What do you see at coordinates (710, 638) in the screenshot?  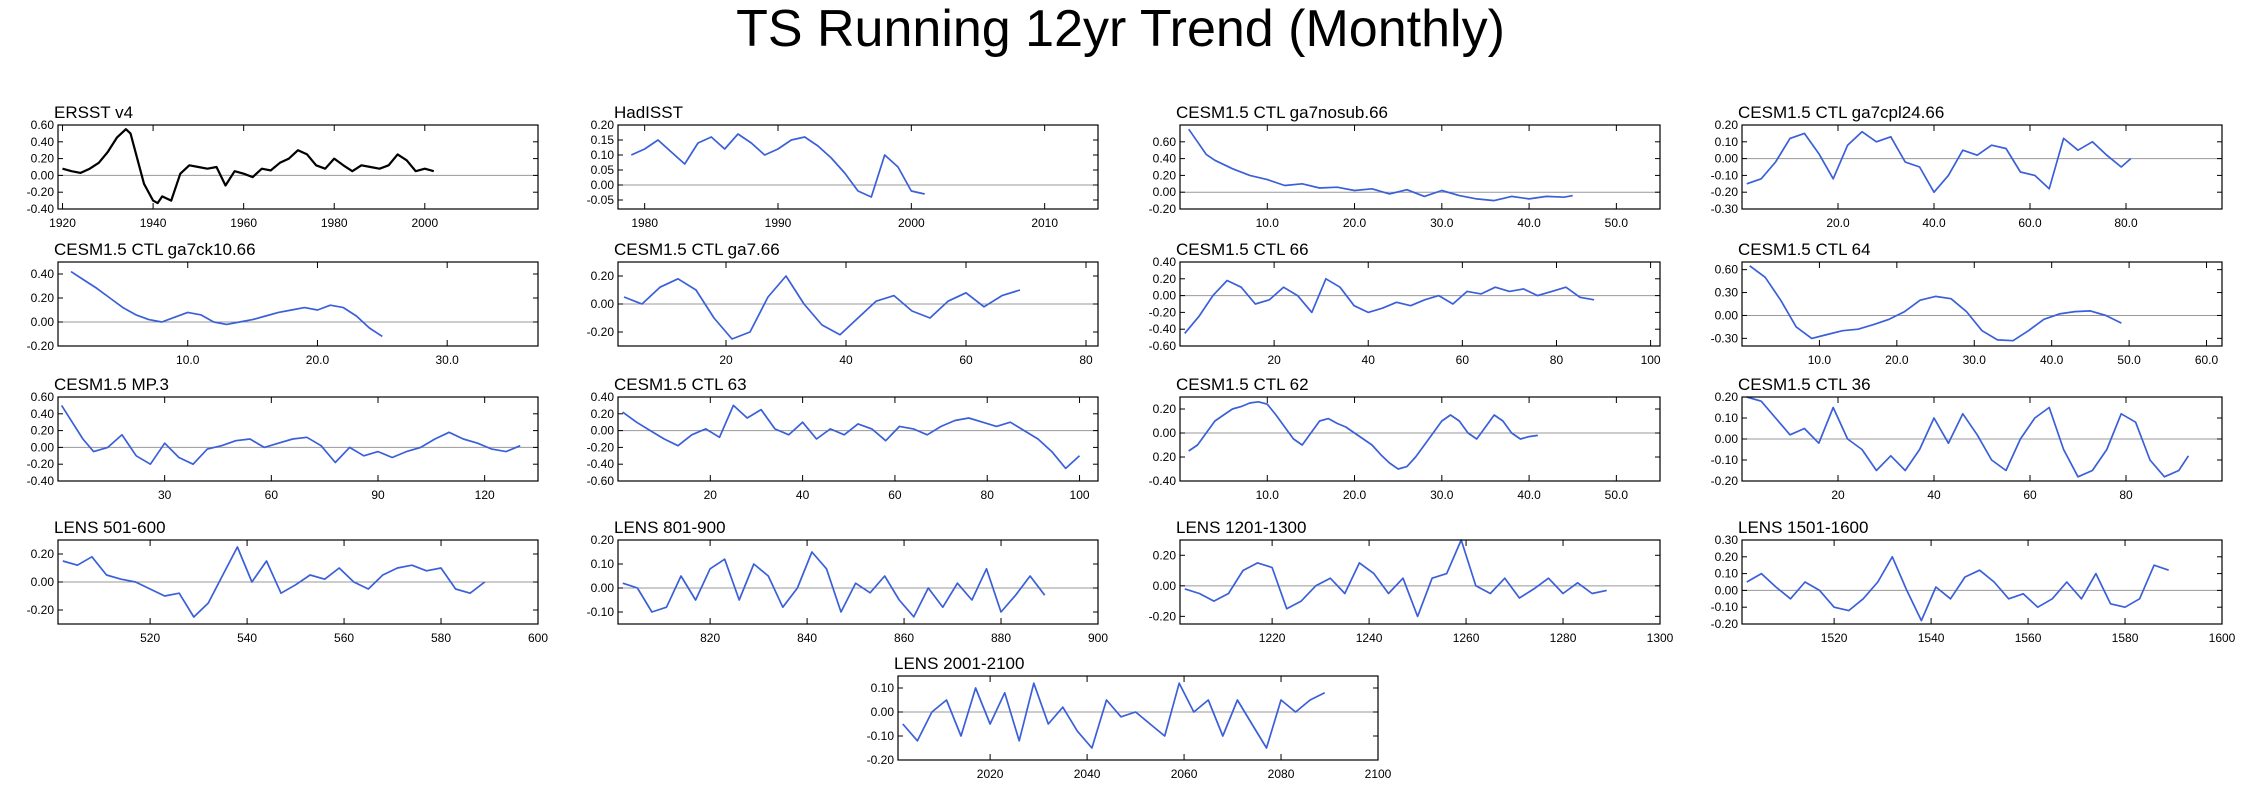 I see `x-tick-label: 820` at bounding box center [710, 638].